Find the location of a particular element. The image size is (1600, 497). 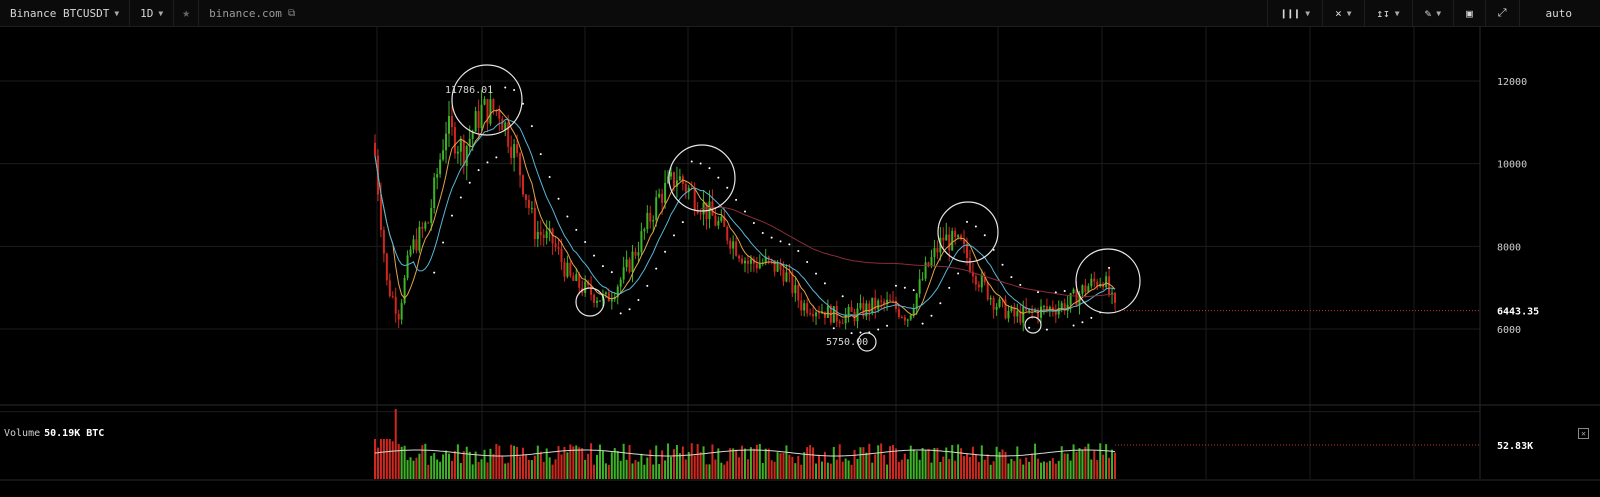

ma-line-long is located at coordinates (908, 252).